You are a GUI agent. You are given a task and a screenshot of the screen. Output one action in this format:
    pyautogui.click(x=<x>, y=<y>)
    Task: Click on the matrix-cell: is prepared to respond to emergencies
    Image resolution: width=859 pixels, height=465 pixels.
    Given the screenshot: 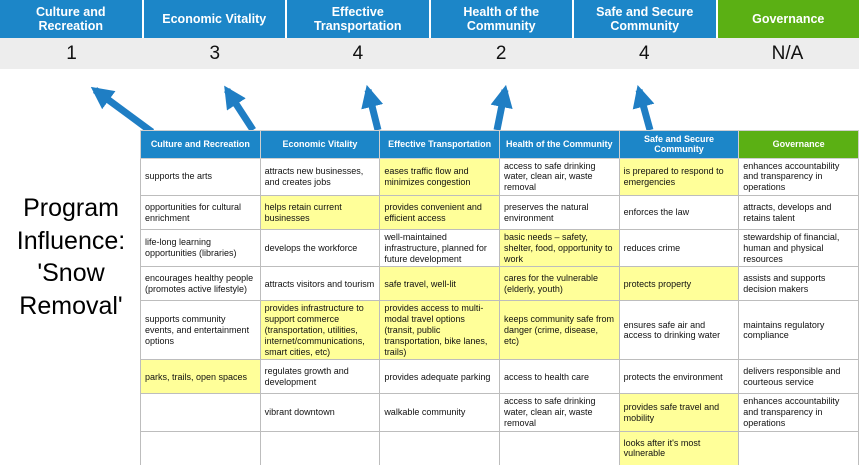 What is the action you would take?
    pyautogui.click(x=679, y=177)
    